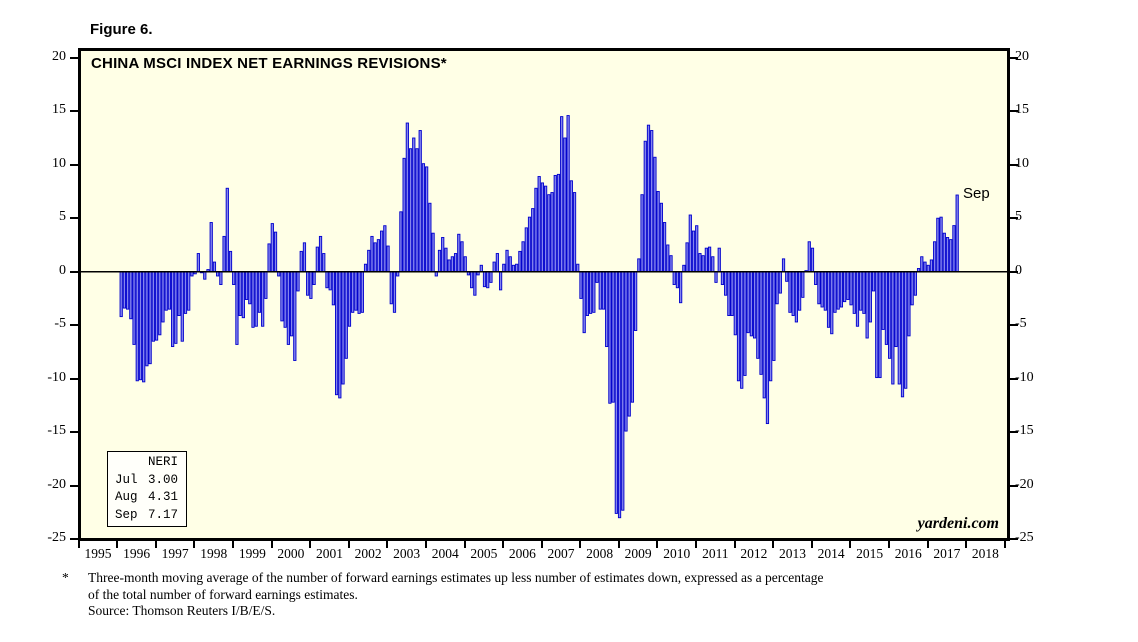 The height and width of the screenshot is (642, 1138). What do you see at coordinates (126, 497) in the screenshot?
I see `legend-row-month: Aug` at bounding box center [126, 497].